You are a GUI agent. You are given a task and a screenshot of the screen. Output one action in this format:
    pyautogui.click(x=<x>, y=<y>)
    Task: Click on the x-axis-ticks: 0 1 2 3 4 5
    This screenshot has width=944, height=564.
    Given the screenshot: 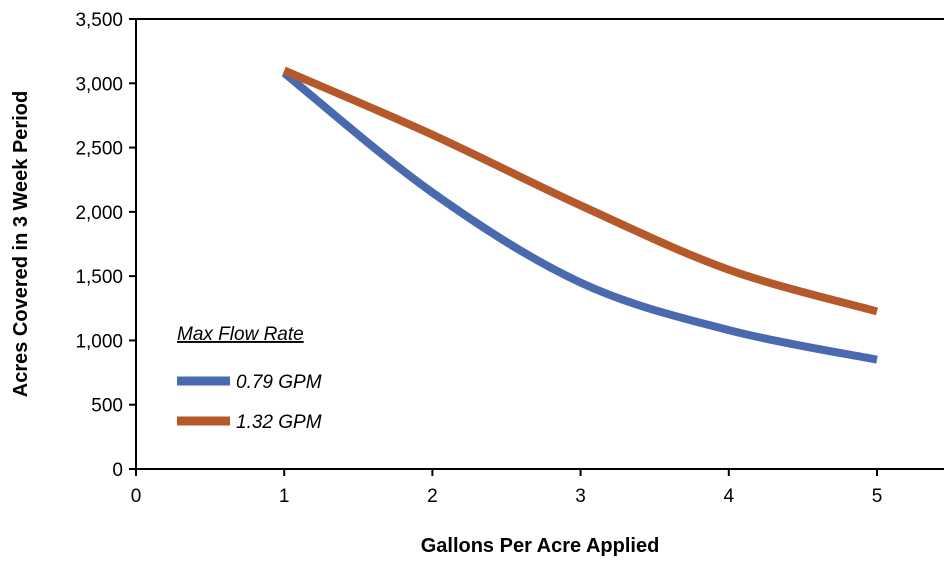 What is the action you would take?
    pyautogui.click(x=507, y=488)
    